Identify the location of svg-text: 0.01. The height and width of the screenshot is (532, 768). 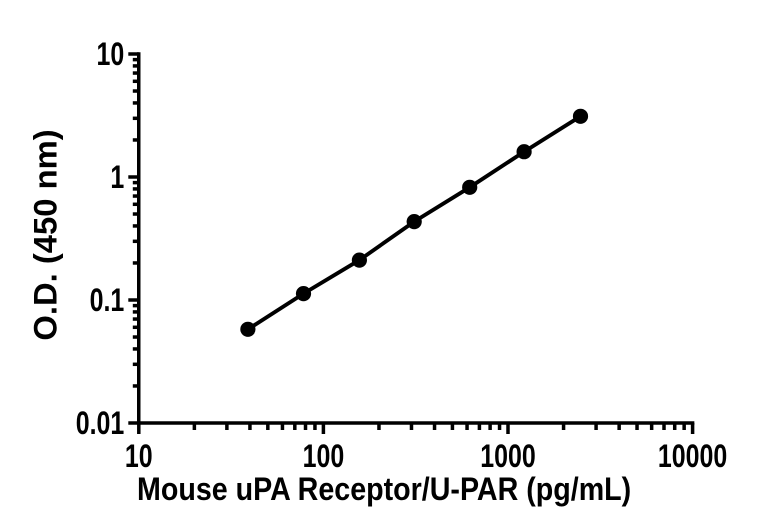
(100, 424).